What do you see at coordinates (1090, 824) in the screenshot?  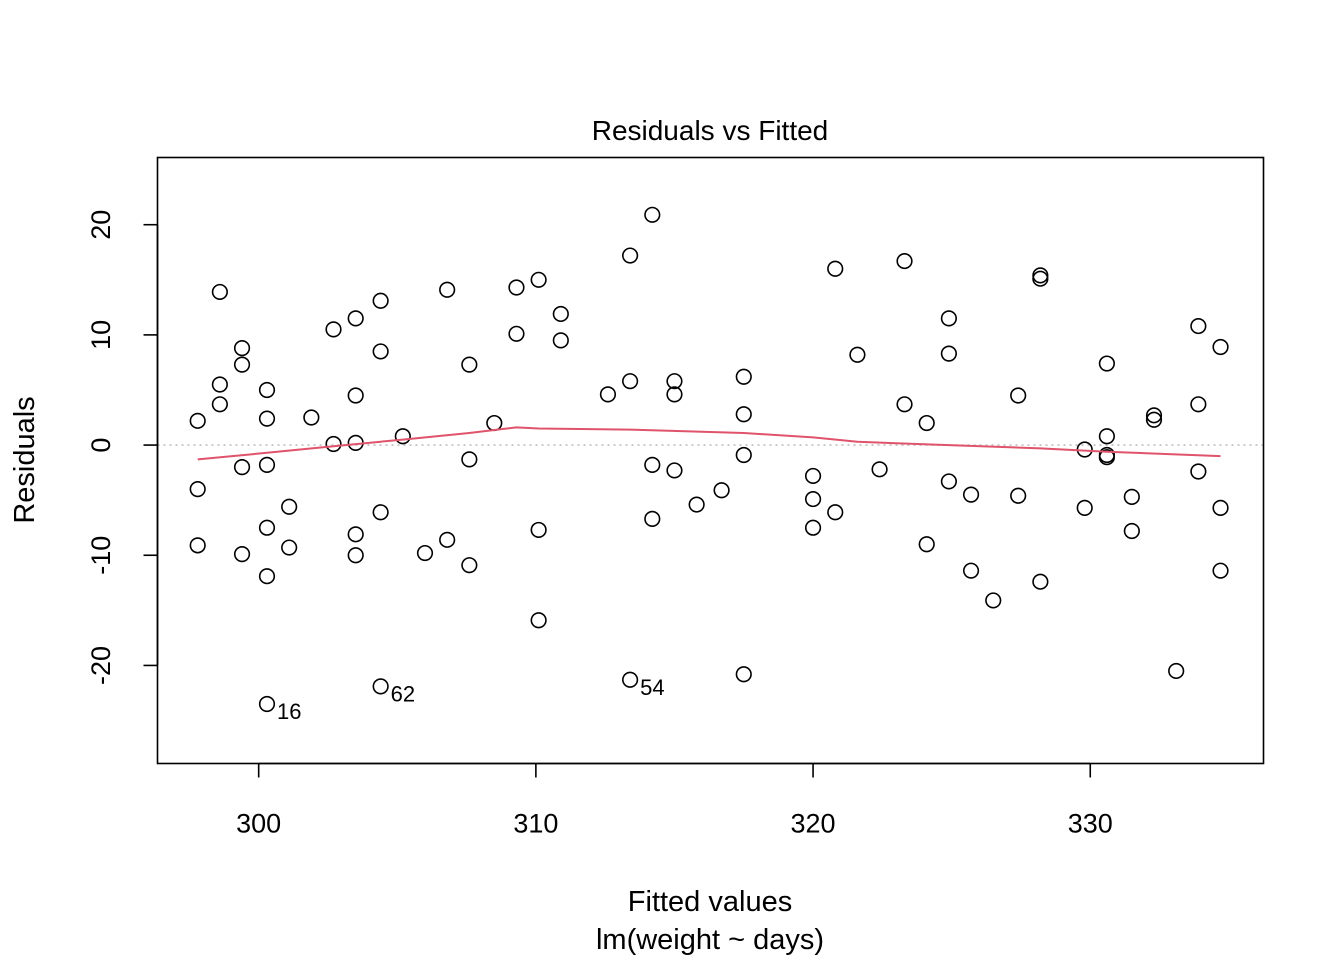 I see `x-tick-label: 330` at bounding box center [1090, 824].